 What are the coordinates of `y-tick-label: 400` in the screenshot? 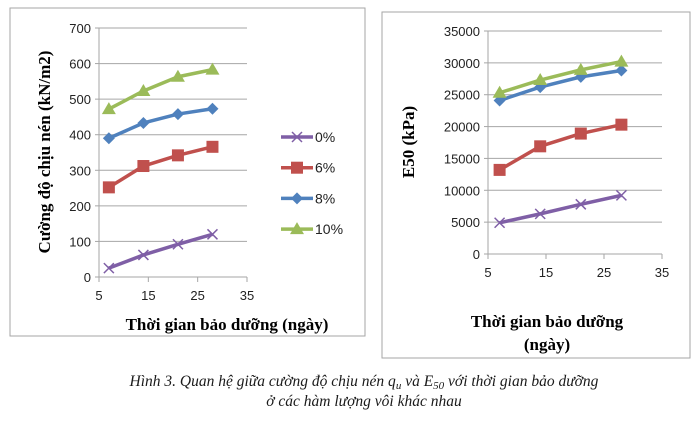 It's located at (80, 135).